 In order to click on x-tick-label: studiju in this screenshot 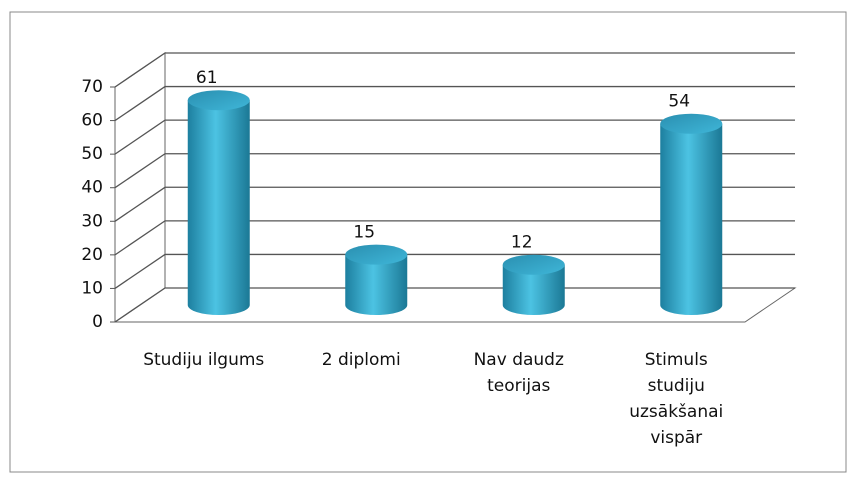, I will do `click(676, 386)`.